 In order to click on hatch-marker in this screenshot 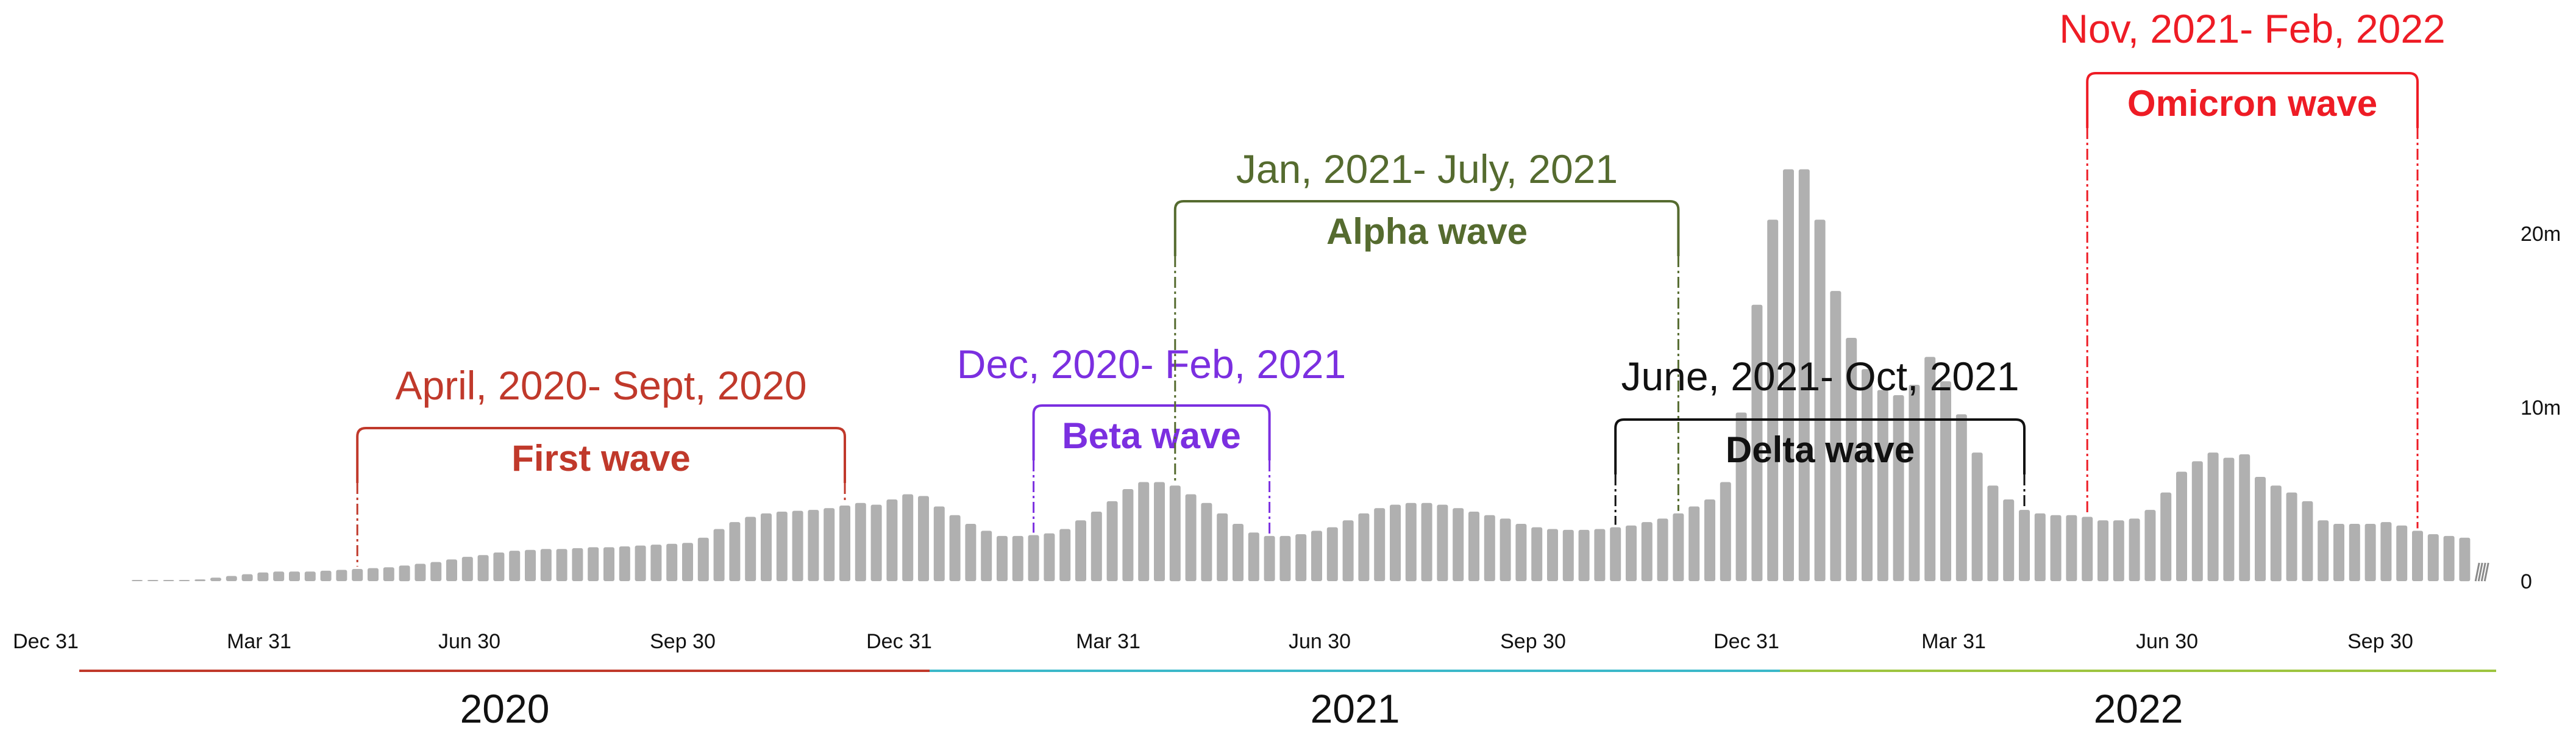, I will do `click(2481, 572)`.